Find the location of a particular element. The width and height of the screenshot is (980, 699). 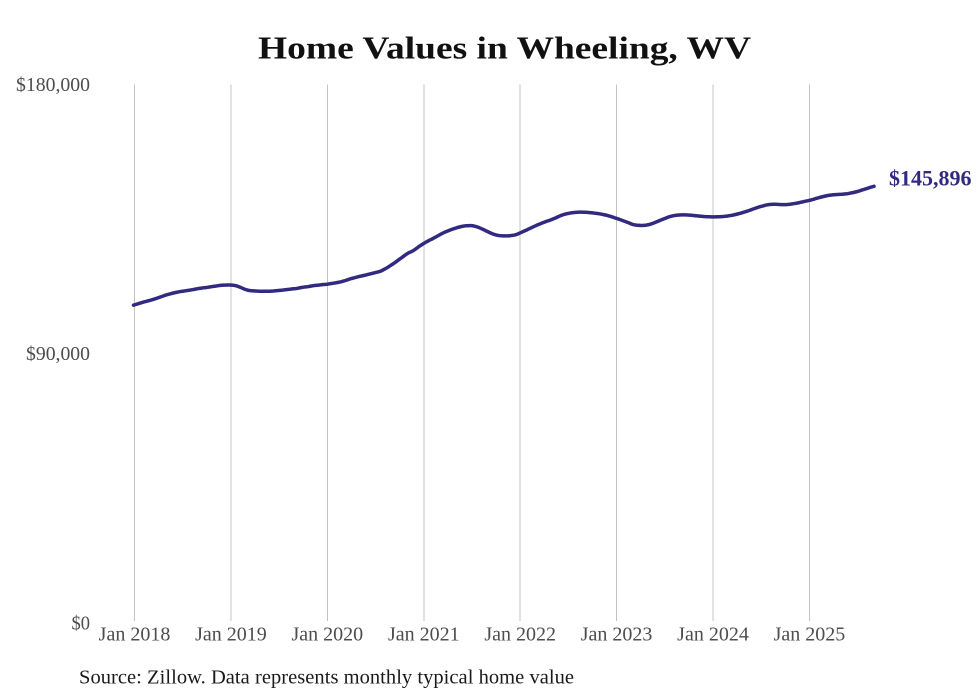

svg-text: $90,000 is located at coordinates (58, 354).